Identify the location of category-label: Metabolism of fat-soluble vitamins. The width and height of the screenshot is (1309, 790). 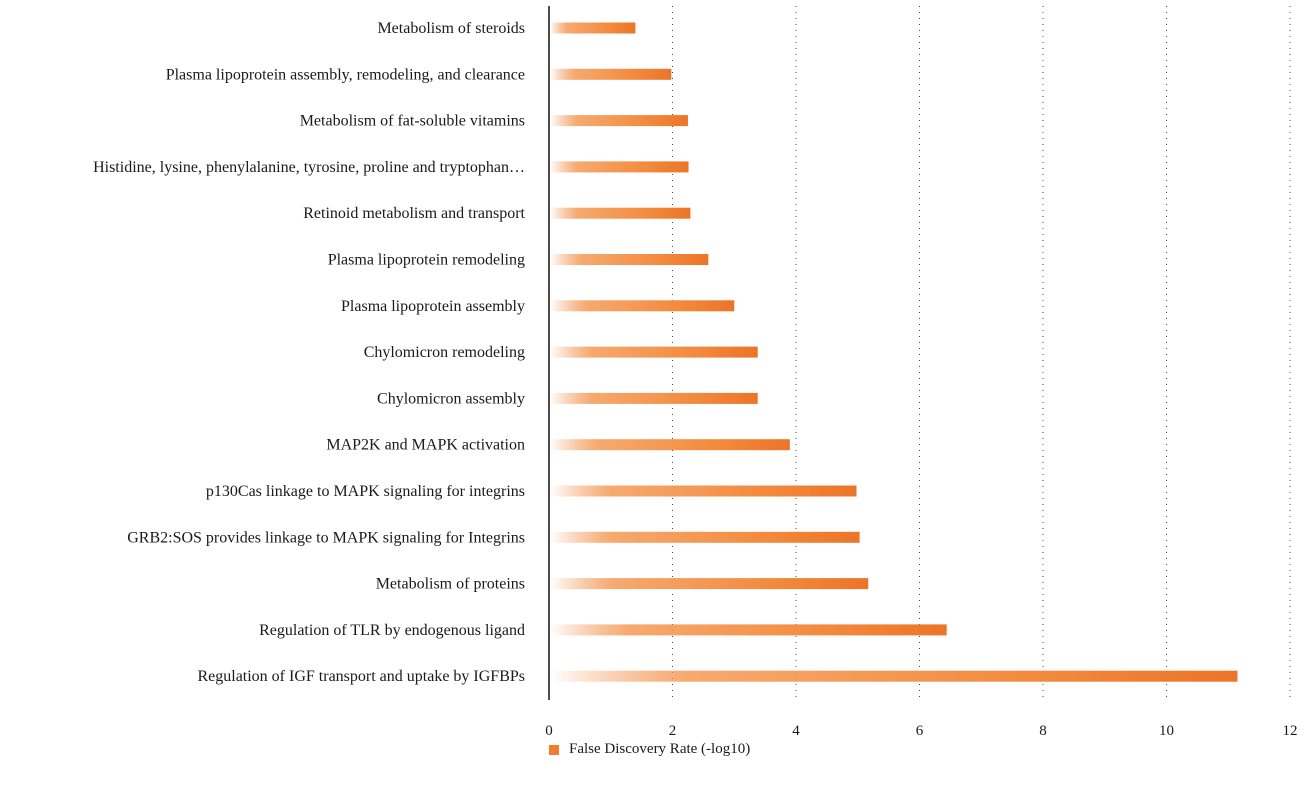
(412, 121).